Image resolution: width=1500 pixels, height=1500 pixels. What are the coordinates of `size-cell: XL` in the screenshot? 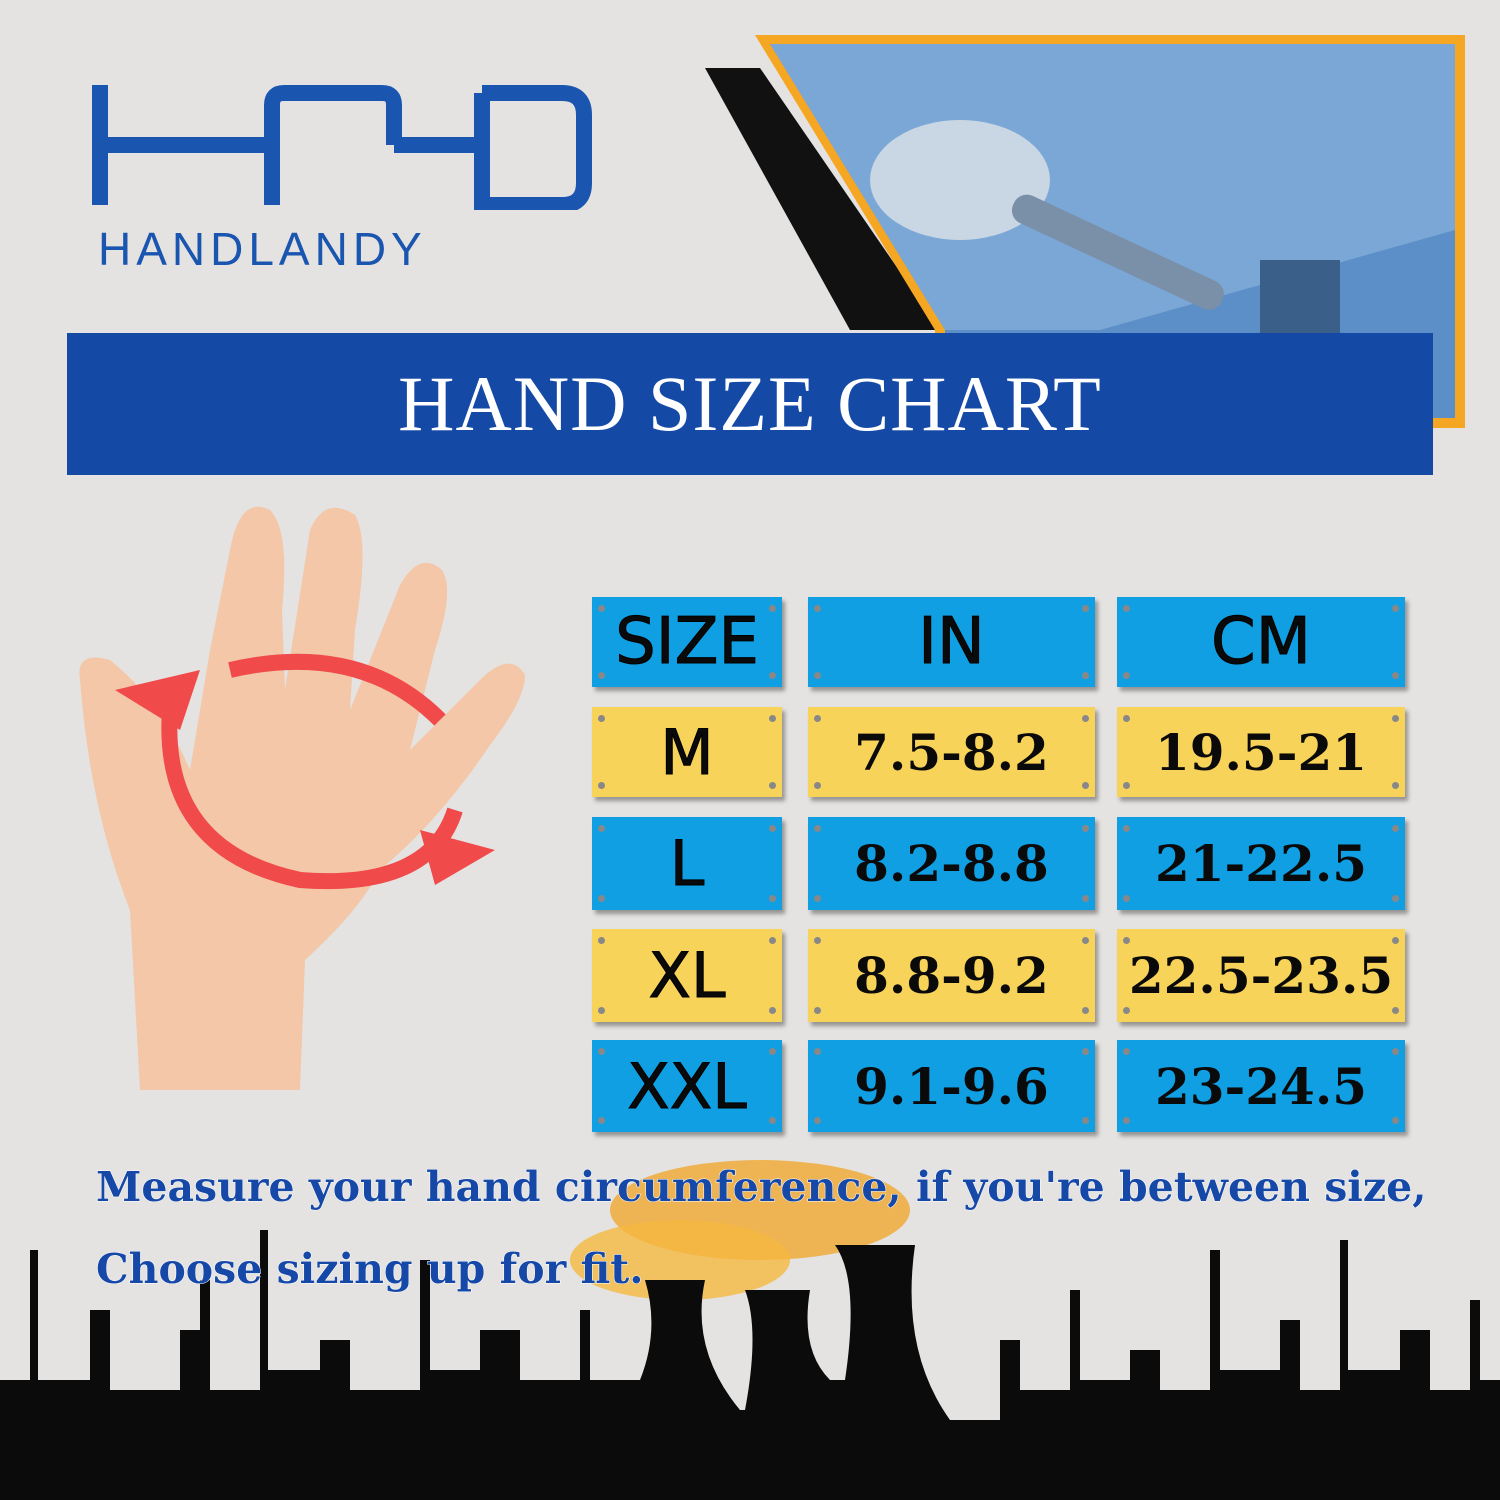 It's located at (687, 975).